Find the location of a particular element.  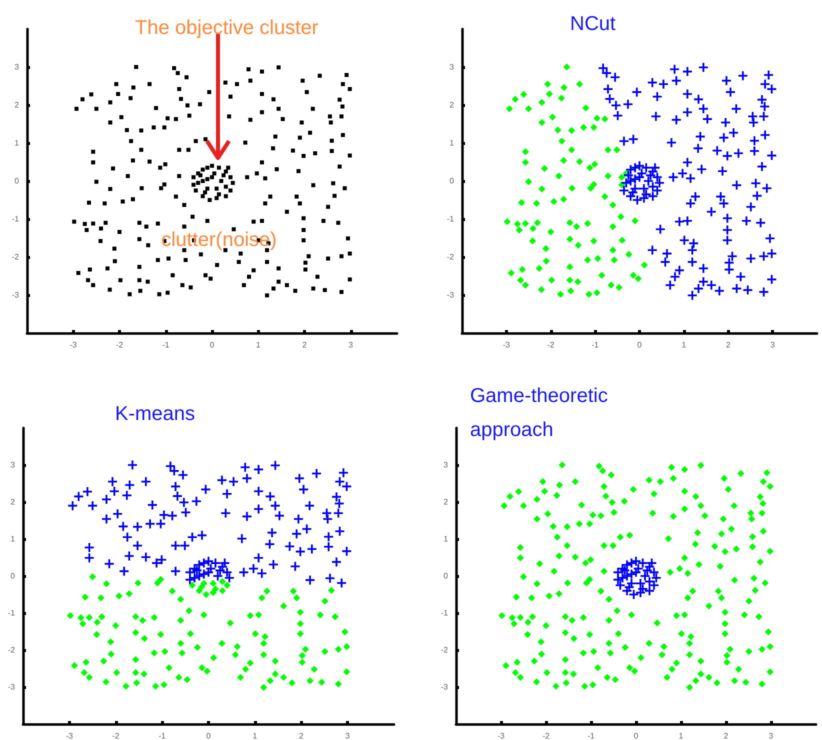

chart-title: K-means is located at coordinates (155, 414).